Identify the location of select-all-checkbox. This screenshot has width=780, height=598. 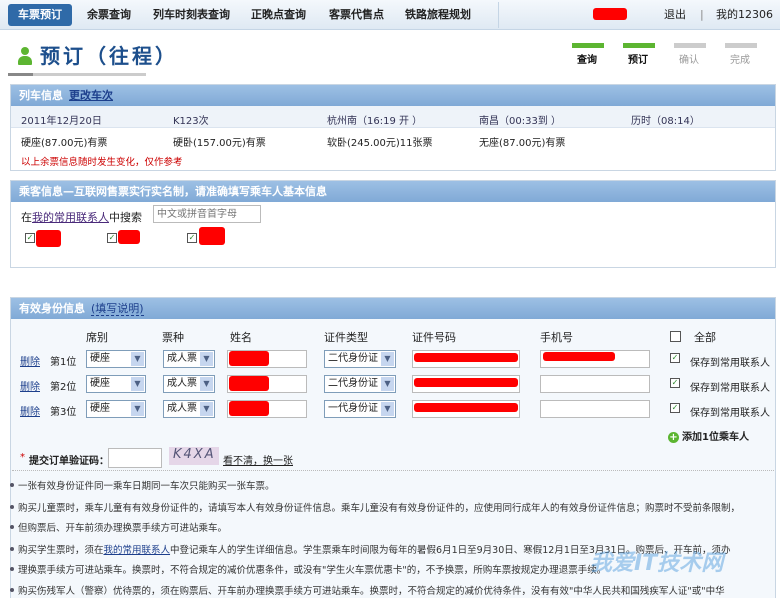
(675, 335).